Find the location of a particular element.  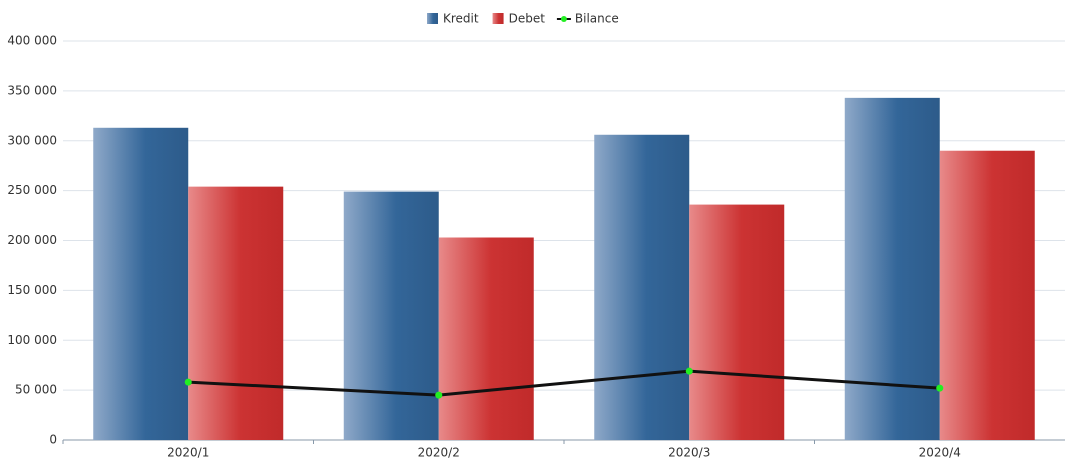

y-tick-label: 0 is located at coordinates (53, 440).